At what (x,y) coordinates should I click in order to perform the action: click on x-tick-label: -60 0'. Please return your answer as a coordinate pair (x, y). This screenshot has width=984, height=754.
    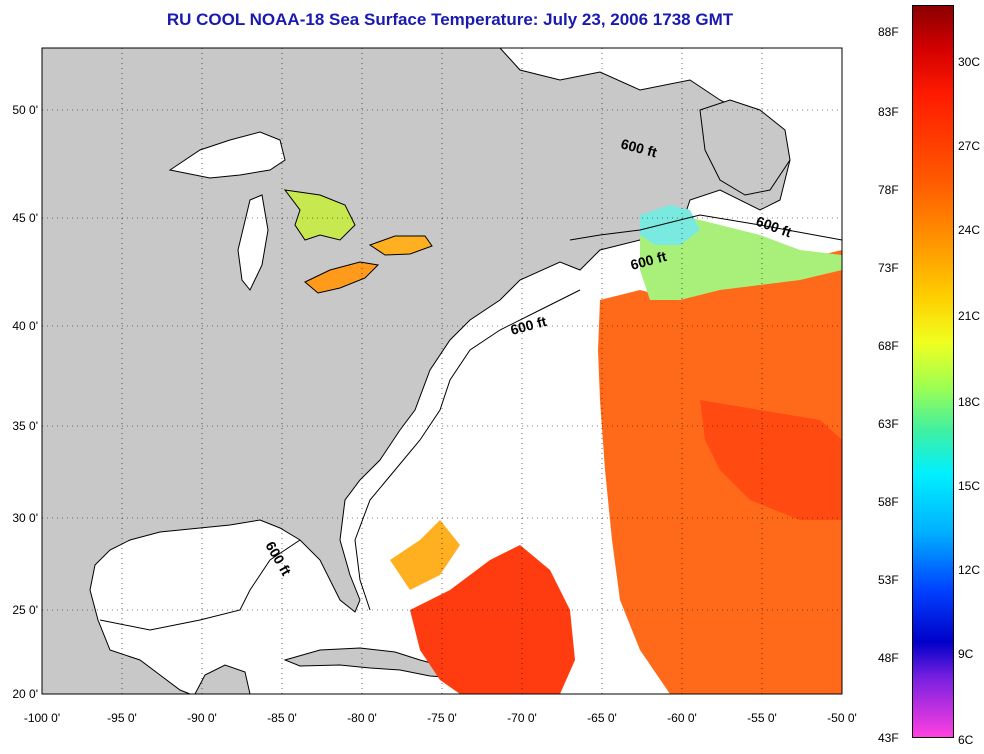
    Looking at the image, I should click on (682, 718).